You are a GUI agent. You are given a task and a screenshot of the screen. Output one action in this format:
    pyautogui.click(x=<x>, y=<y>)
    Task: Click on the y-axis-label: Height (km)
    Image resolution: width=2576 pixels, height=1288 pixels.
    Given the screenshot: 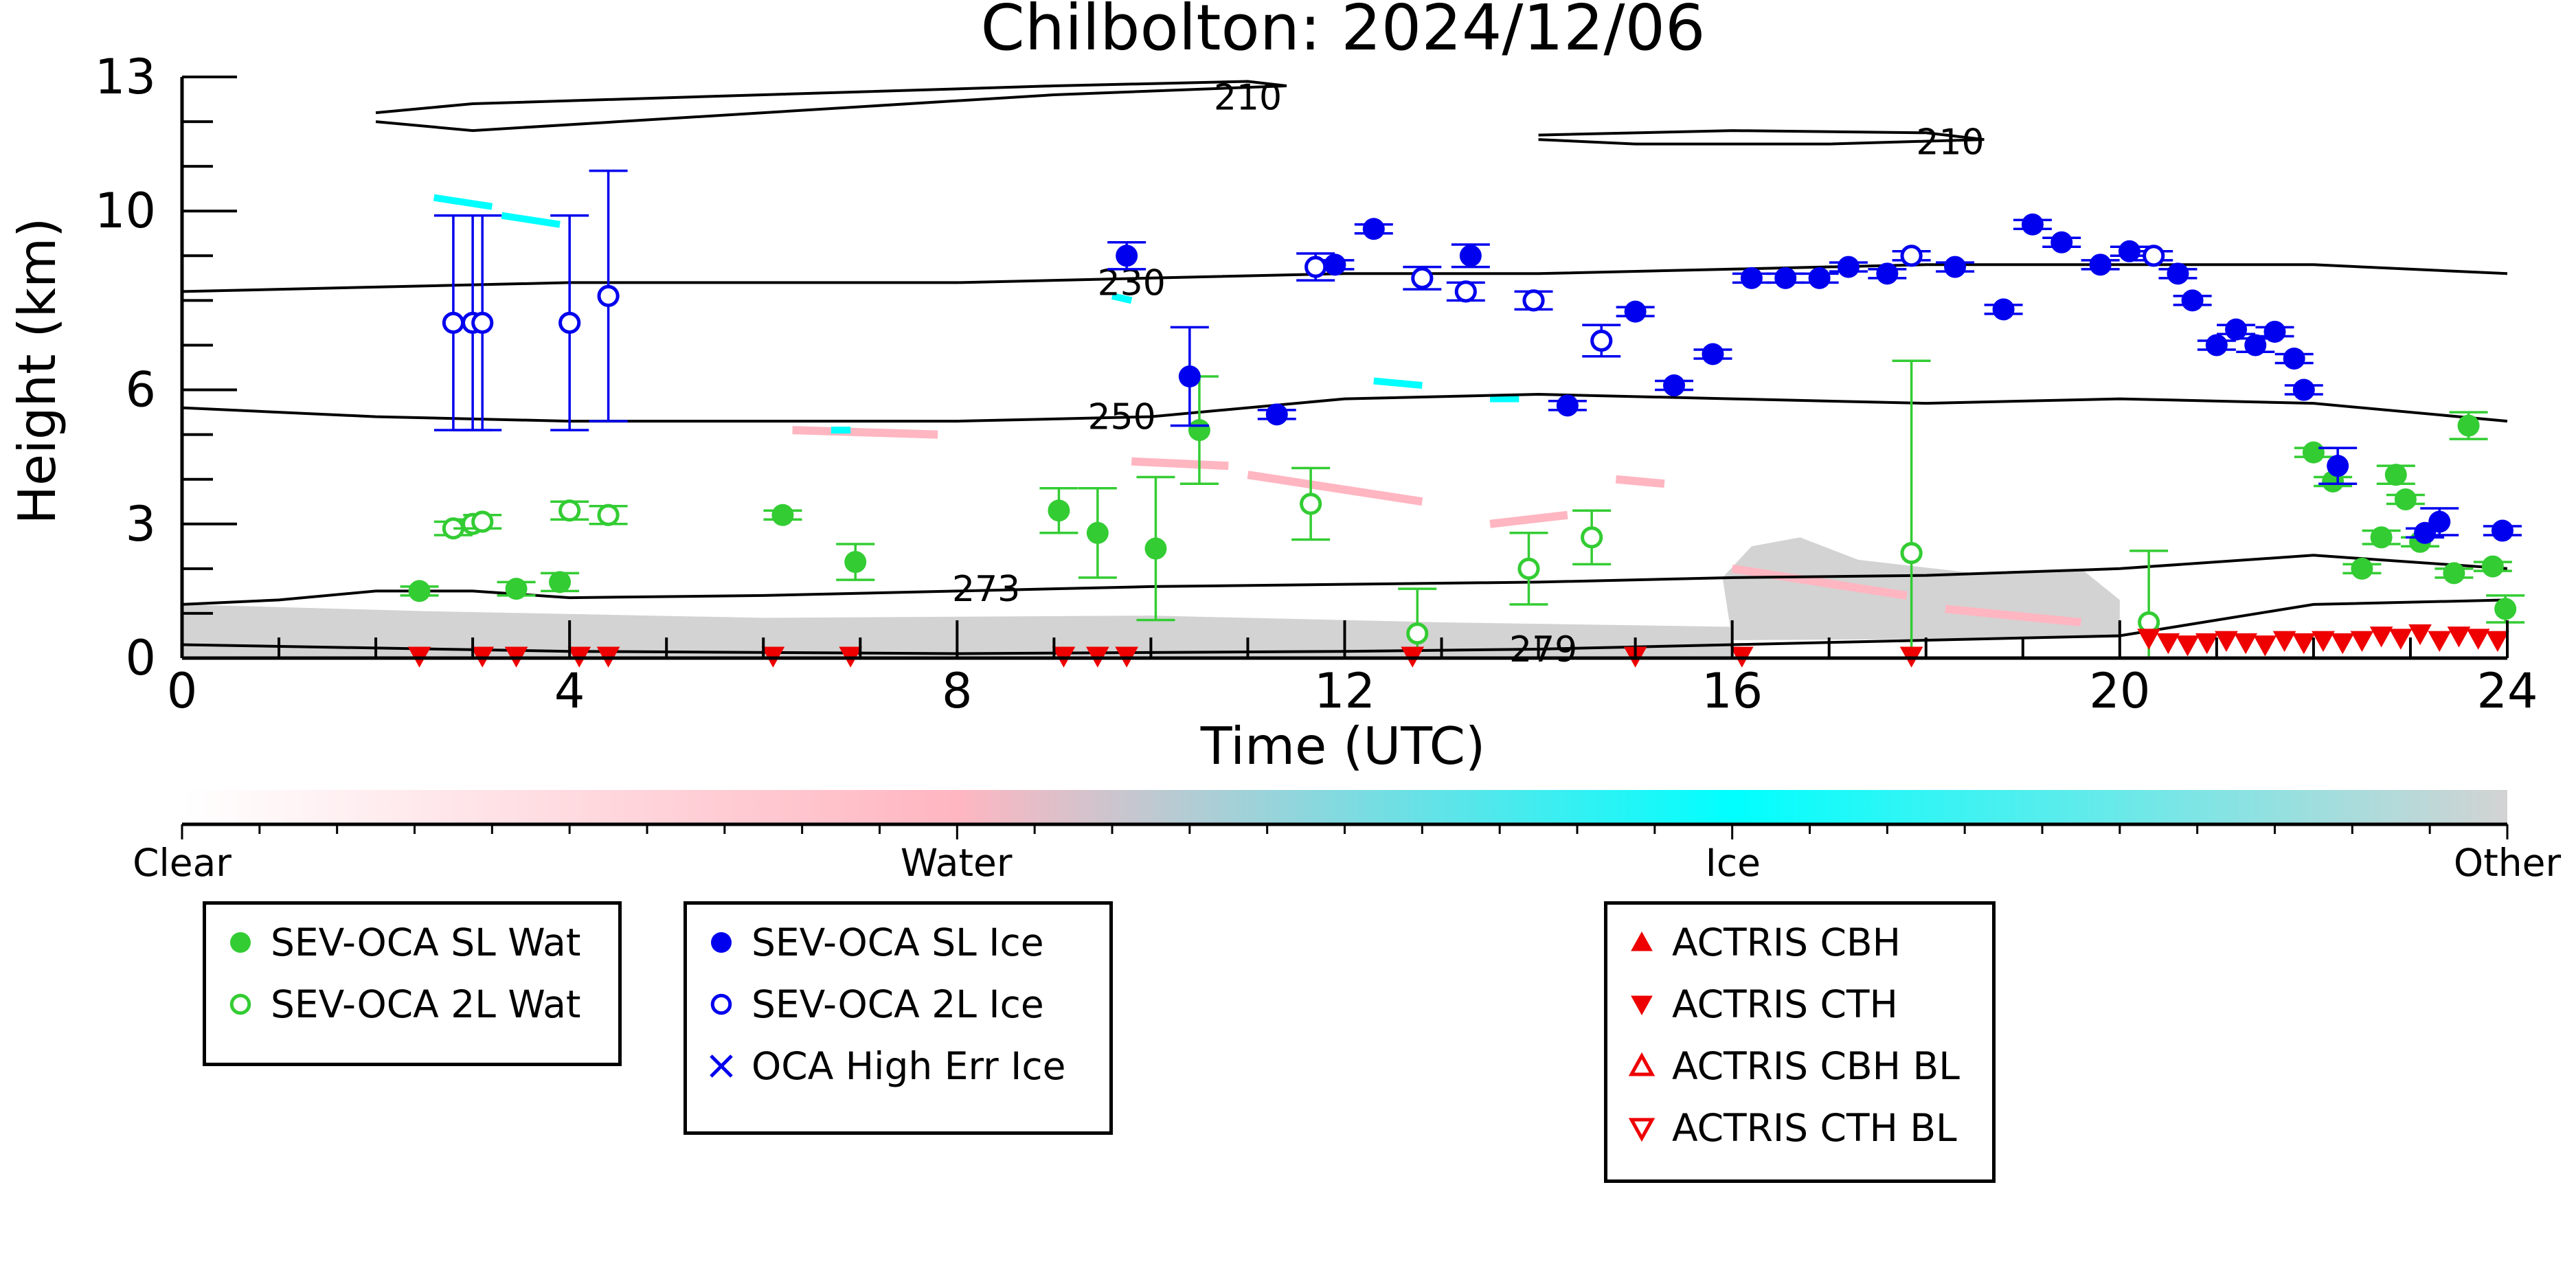 What is the action you would take?
    pyautogui.click(x=37, y=371)
    